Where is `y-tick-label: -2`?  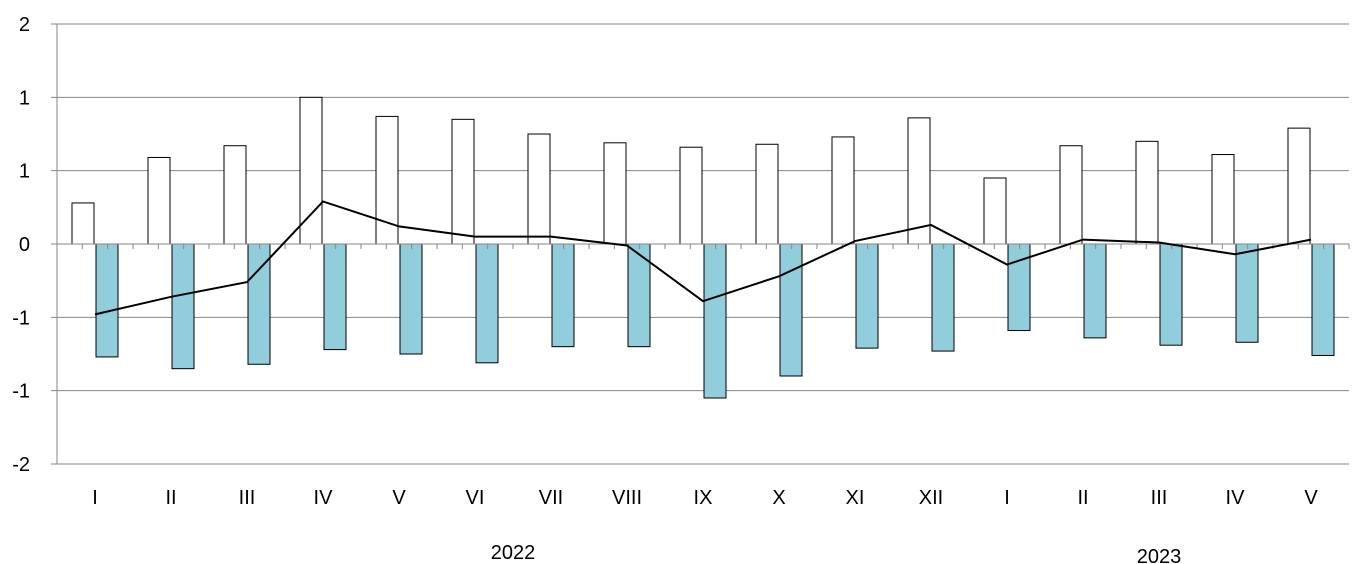
y-tick-label: -2 is located at coordinates (21, 465).